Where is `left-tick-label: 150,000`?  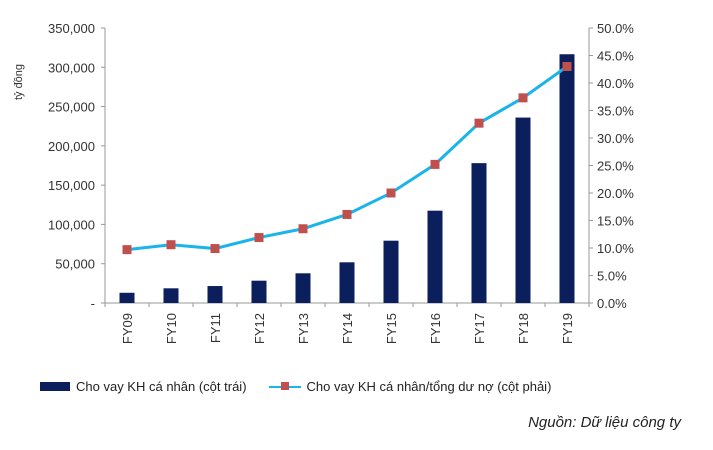 left-tick-label: 150,000 is located at coordinates (71, 185).